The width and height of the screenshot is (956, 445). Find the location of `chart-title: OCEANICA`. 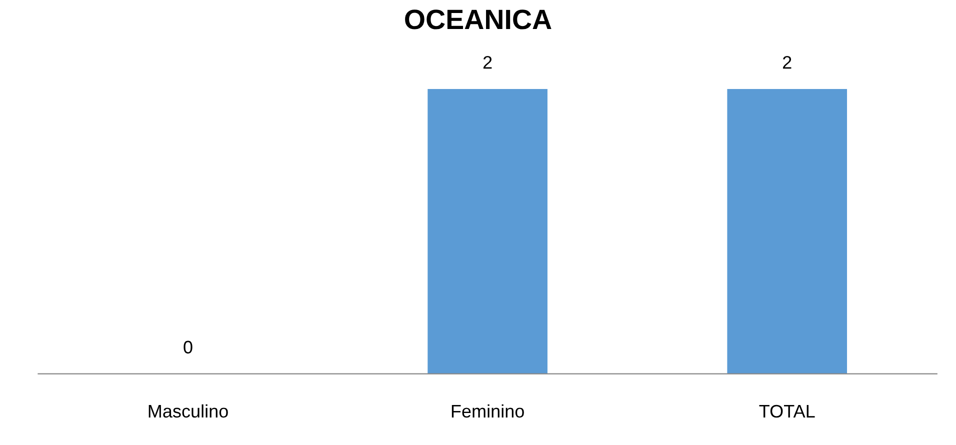

chart-title: OCEANICA is located at coordinates (478, 20).